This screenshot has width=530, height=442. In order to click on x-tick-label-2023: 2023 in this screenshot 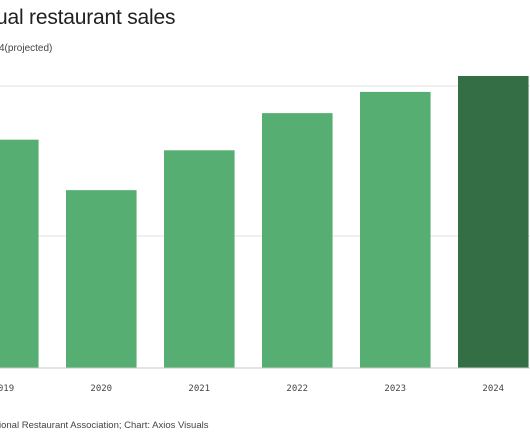, I will do `click(395, 389)`.